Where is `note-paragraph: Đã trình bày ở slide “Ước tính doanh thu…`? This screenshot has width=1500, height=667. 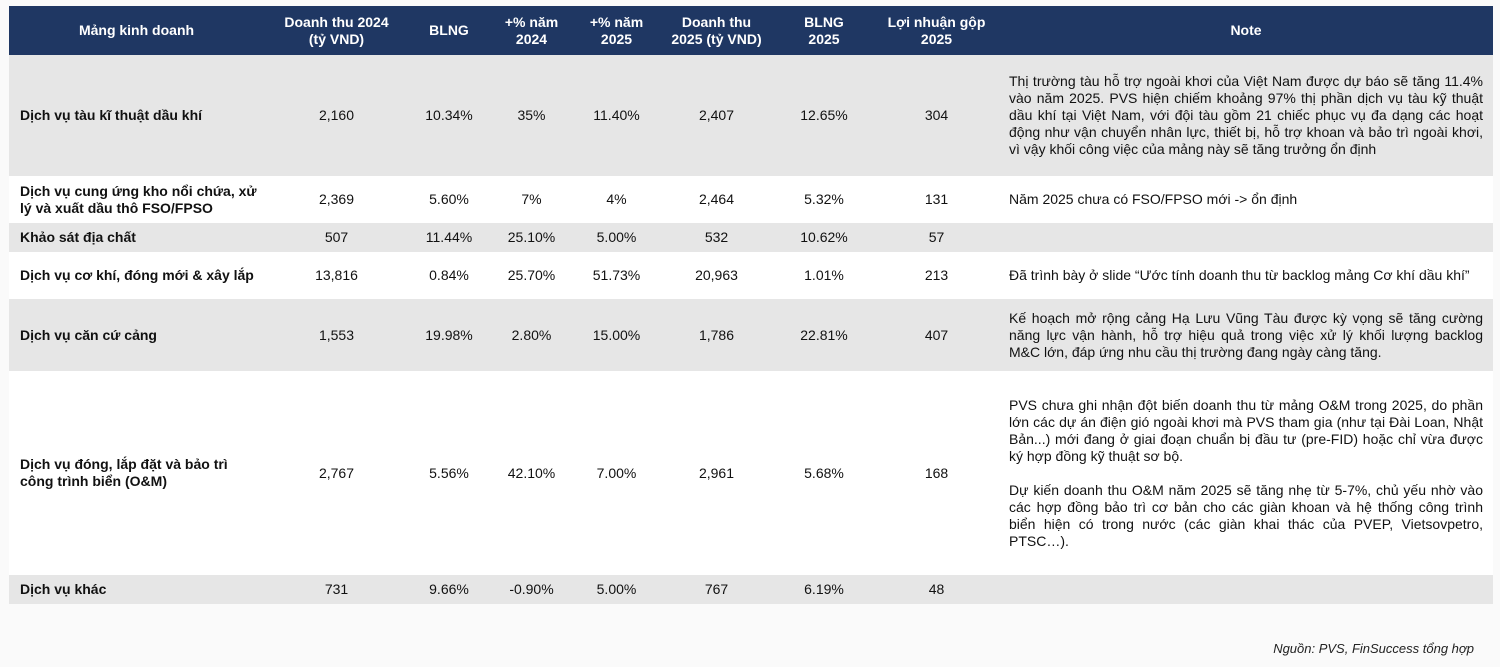 note-paragraph: Đã trình bày ở slide “Ước tính doanh thu… is located at coordinates (1239, 275).